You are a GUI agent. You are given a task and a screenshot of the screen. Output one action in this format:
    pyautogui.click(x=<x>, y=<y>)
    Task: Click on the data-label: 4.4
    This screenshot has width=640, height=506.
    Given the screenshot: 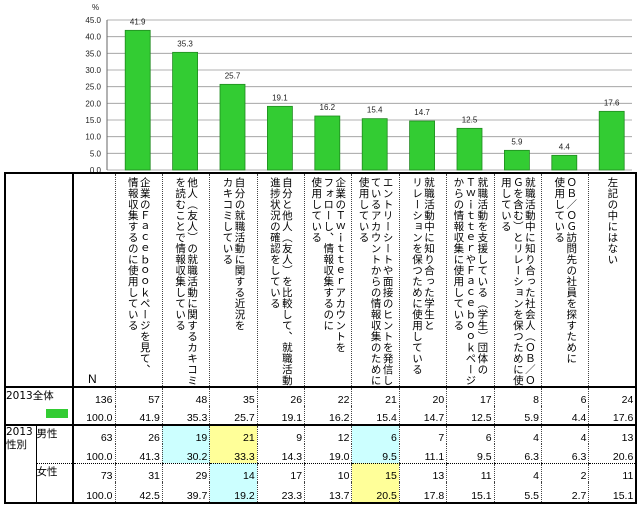 What is the action you would take?
    pyautogui.click(x=565, y=146)
    